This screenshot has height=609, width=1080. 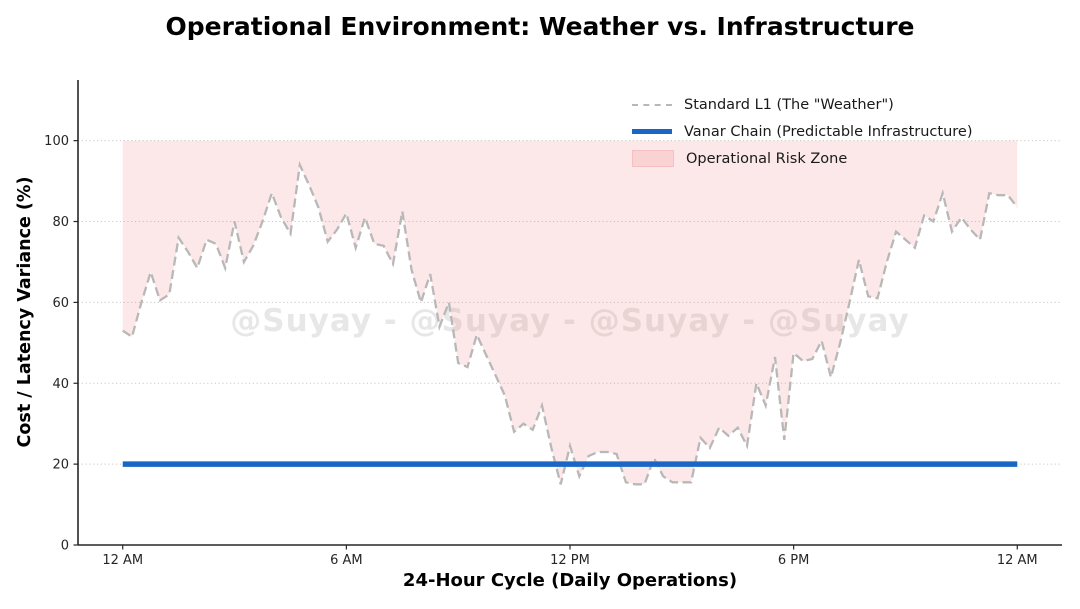 I want to click on legend-label-vanar: Vanar Chain (Predictable Infrastructure), so click(x=828, y=131).